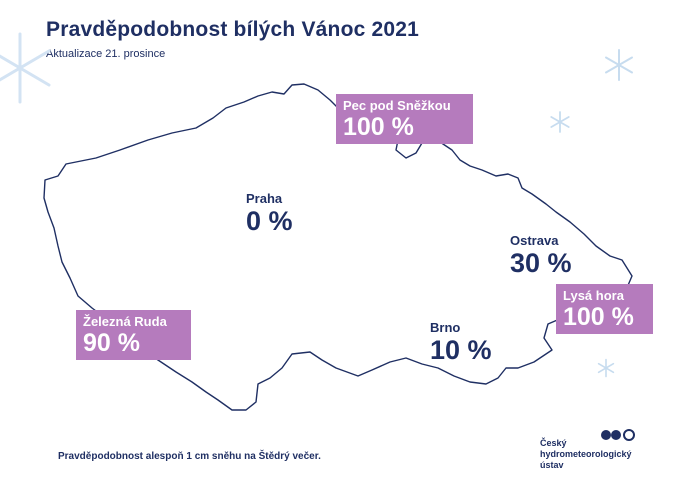  I want to click on logo-text: Český hydrometeorologický ústav, so click(595, 454).